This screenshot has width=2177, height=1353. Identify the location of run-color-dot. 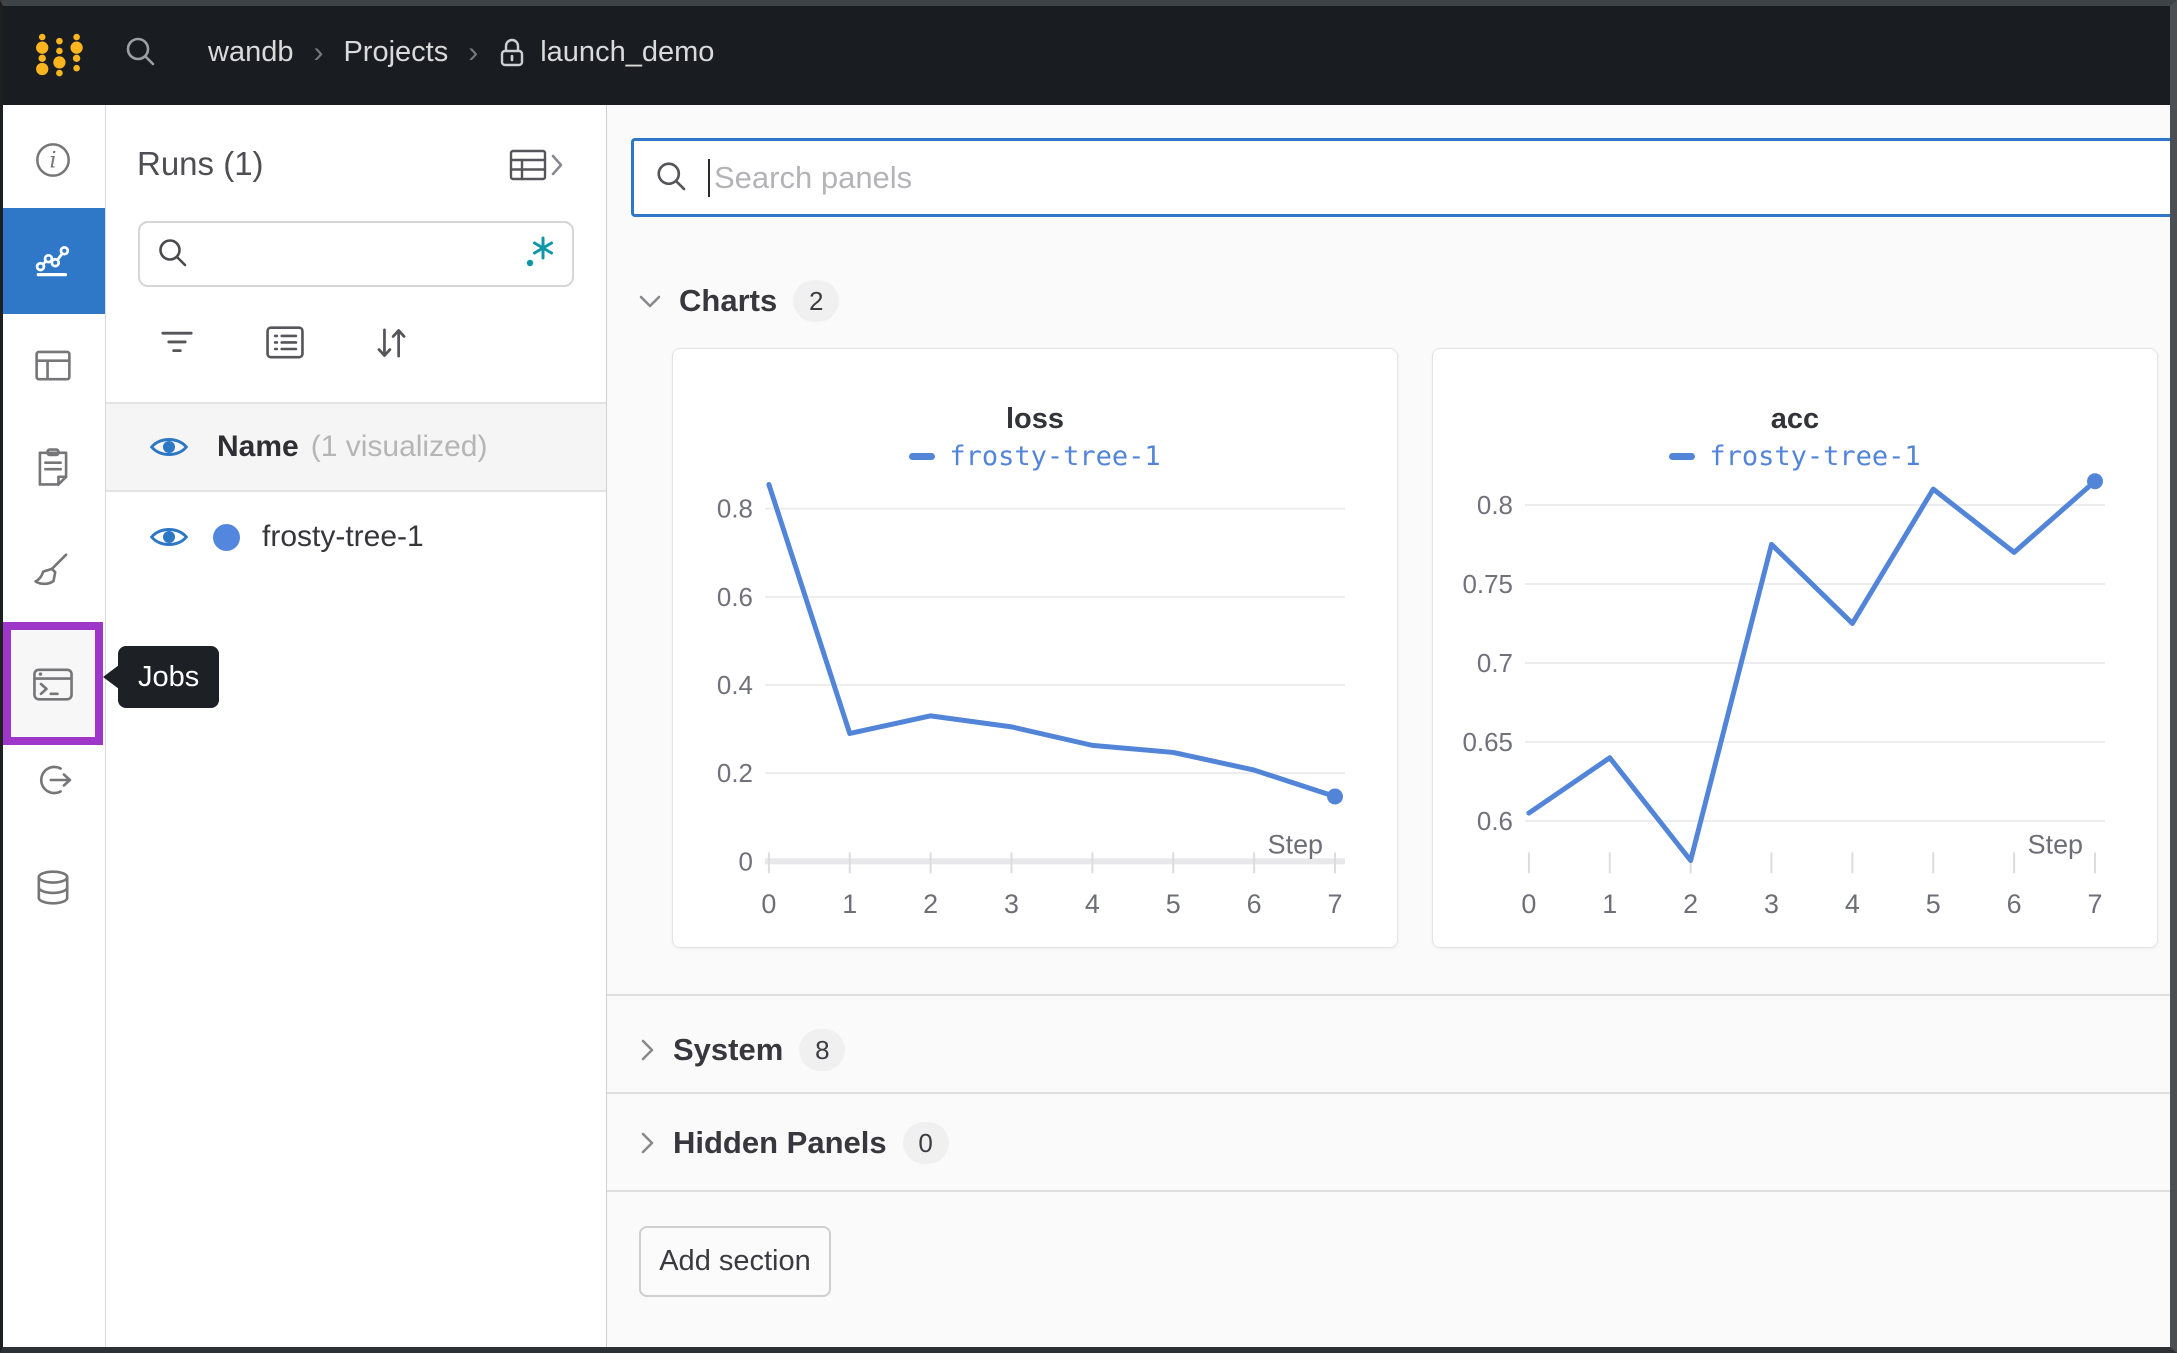
(226, 537).